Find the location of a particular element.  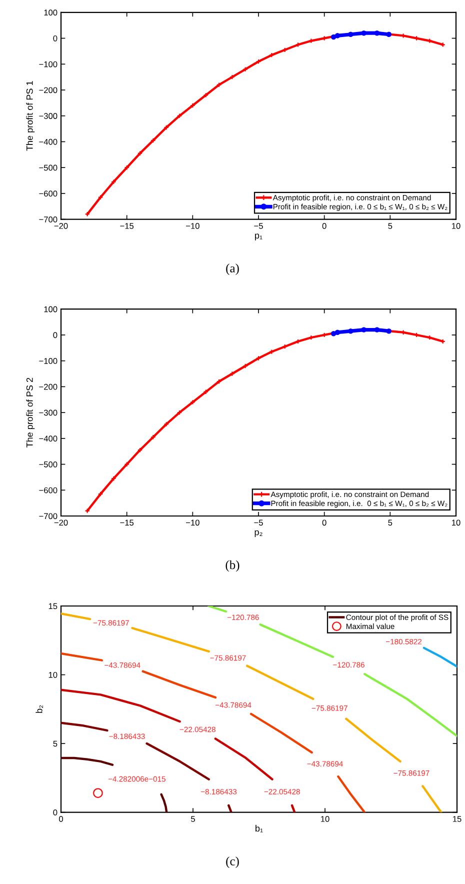

y-axis-title: The profit of PS 2 is located at coordinates (30, 413).